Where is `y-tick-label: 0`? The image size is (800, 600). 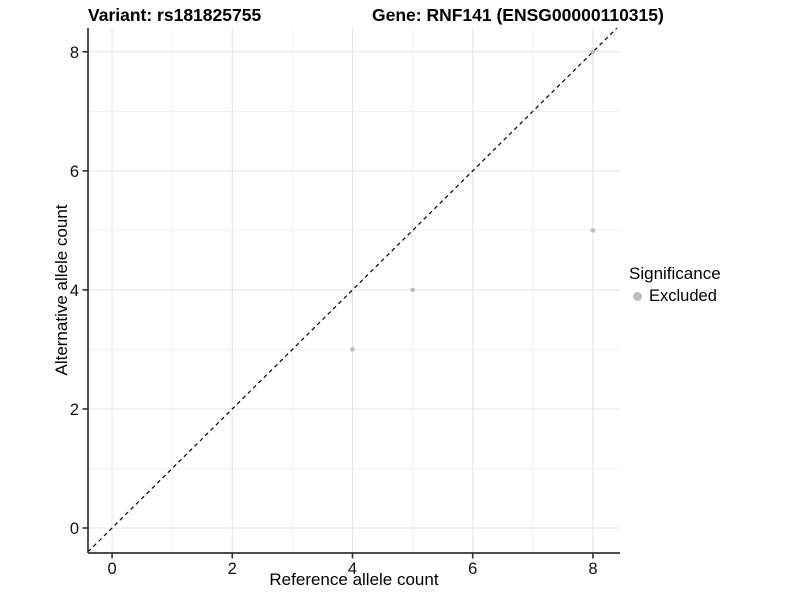
y-tick-label: 0 is located at coordinates (74, 529).